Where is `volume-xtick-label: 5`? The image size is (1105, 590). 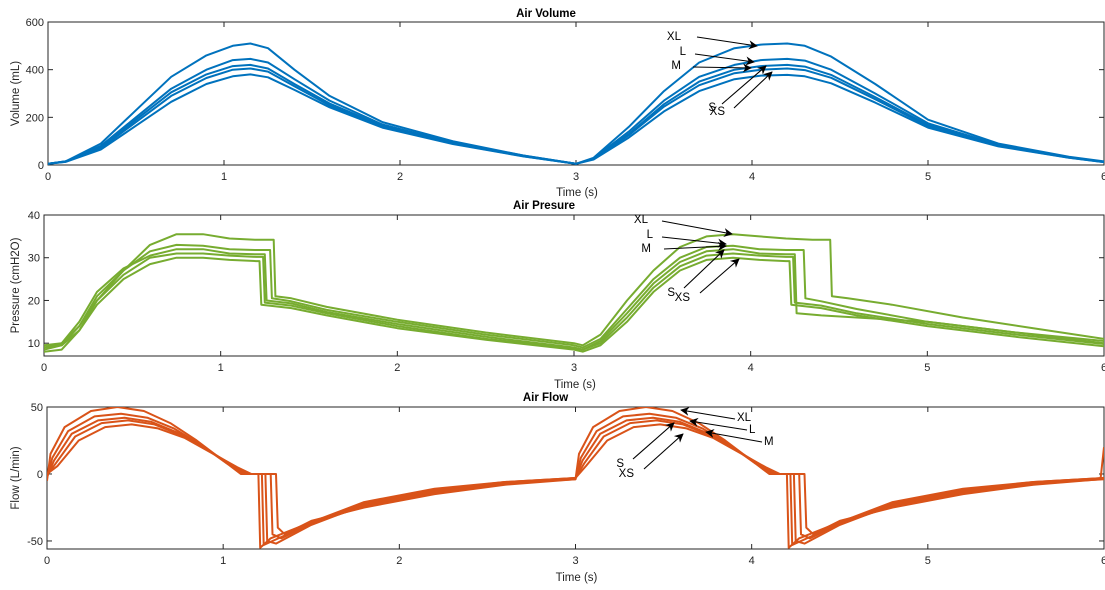 volume-xtick-label: 5 is located at coordinates (928, 177).